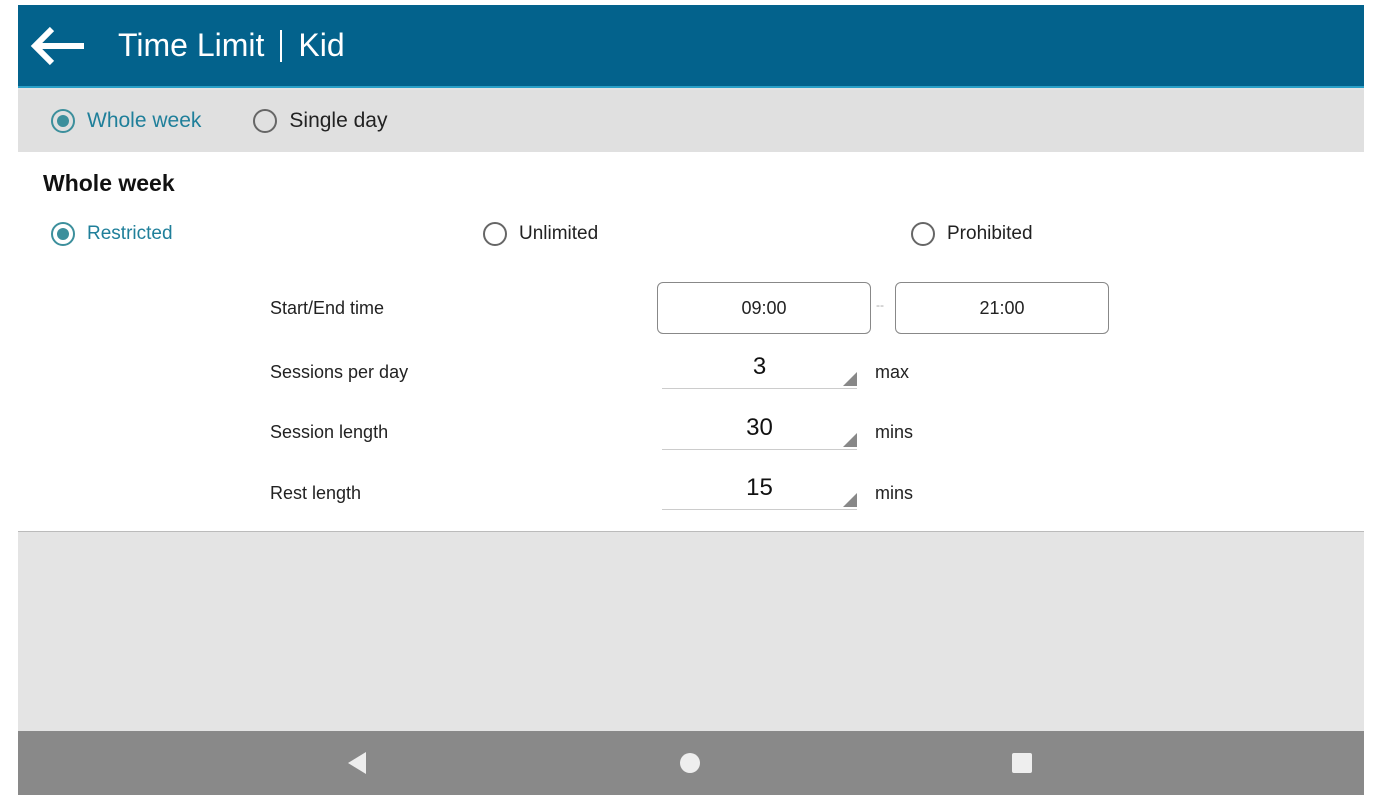 The width and height of the screenshot is (1379, 811). Describe the element at coordinates (691, 121) in the screenshot. I see `scope-tabs: Whole week Single day` at that location.